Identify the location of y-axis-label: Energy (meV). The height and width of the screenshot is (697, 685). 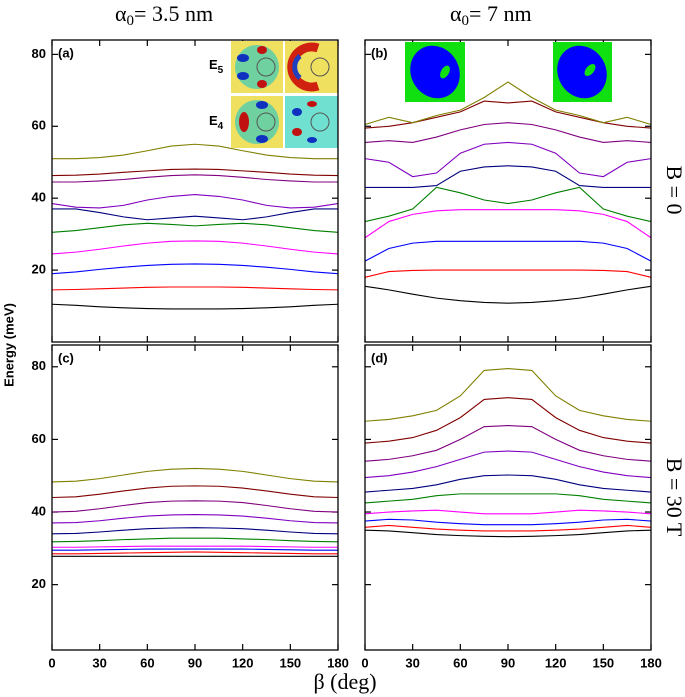
(8, 345).